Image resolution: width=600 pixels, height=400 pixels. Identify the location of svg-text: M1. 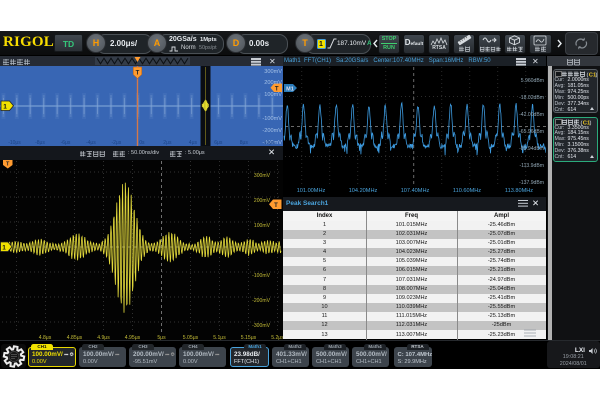
(290, 90).